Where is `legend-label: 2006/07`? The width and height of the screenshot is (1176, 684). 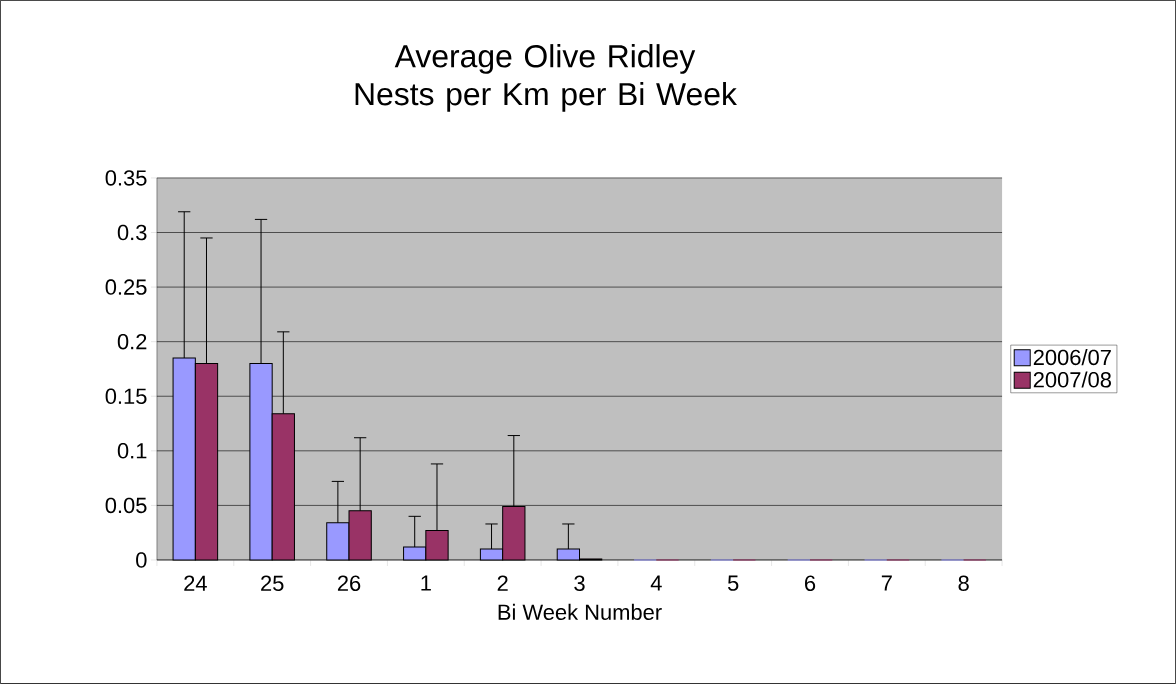
legend-label: 2006/07 is located at coordinates (1072, 357).